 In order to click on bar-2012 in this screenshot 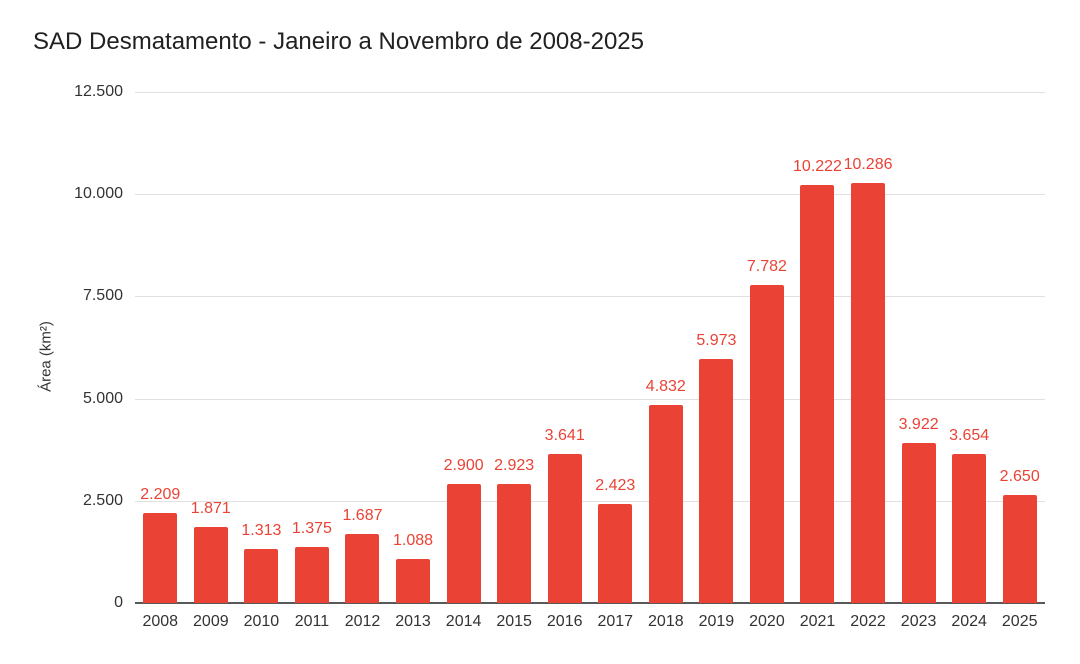, I will do `click(362, 568)`.